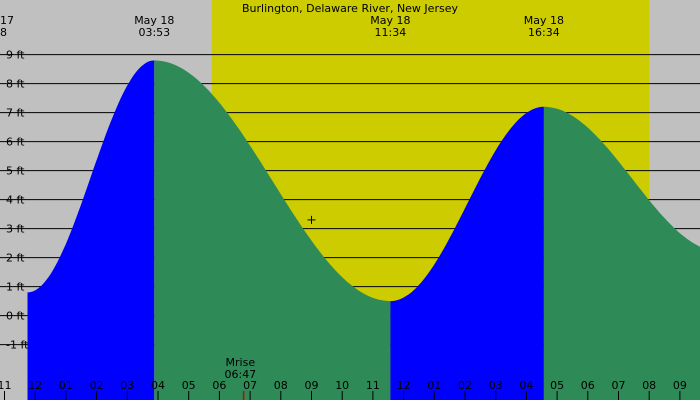 Image resolution: width=700 pixels, height=400 pixels. Describe the element at coordinates (241, 362) in the screenshot. I see `moonrise-label: Mrise` at that location.